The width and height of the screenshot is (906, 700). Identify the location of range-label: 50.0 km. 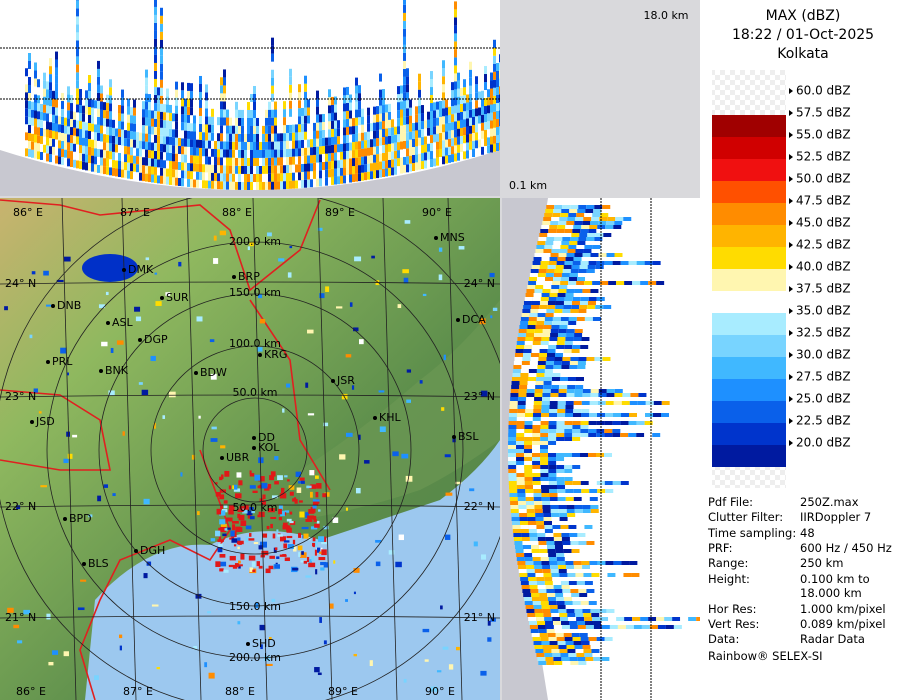
(254, 392).